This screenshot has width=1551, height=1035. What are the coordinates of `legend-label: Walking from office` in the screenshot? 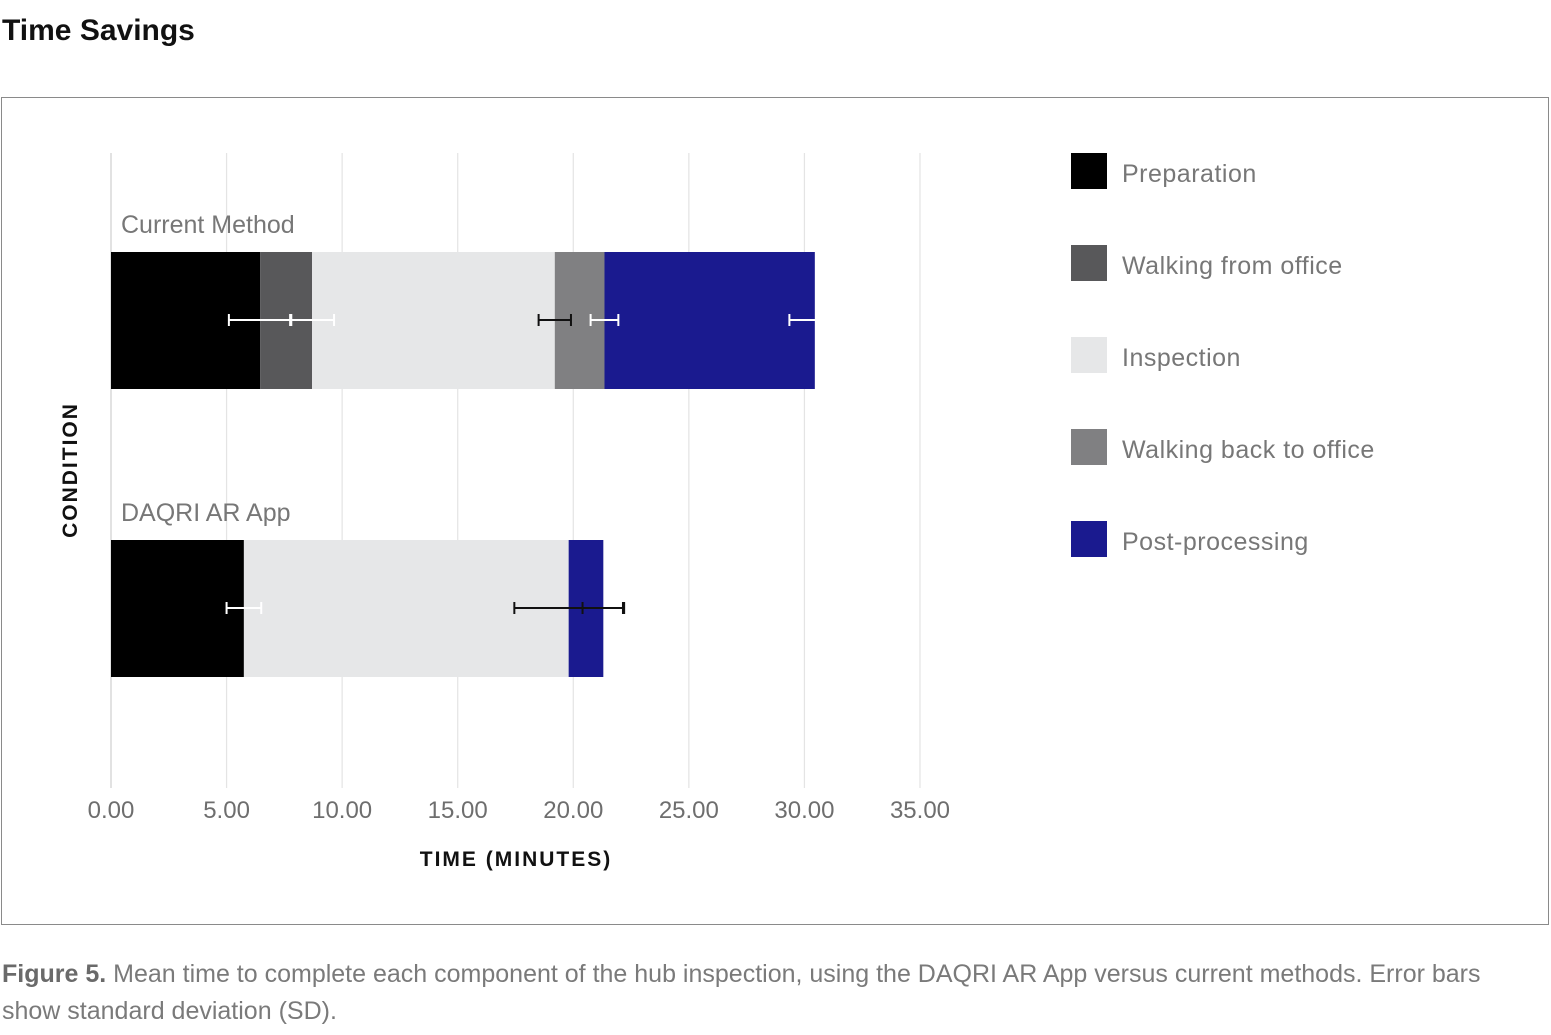 It's located at (1232, 266).